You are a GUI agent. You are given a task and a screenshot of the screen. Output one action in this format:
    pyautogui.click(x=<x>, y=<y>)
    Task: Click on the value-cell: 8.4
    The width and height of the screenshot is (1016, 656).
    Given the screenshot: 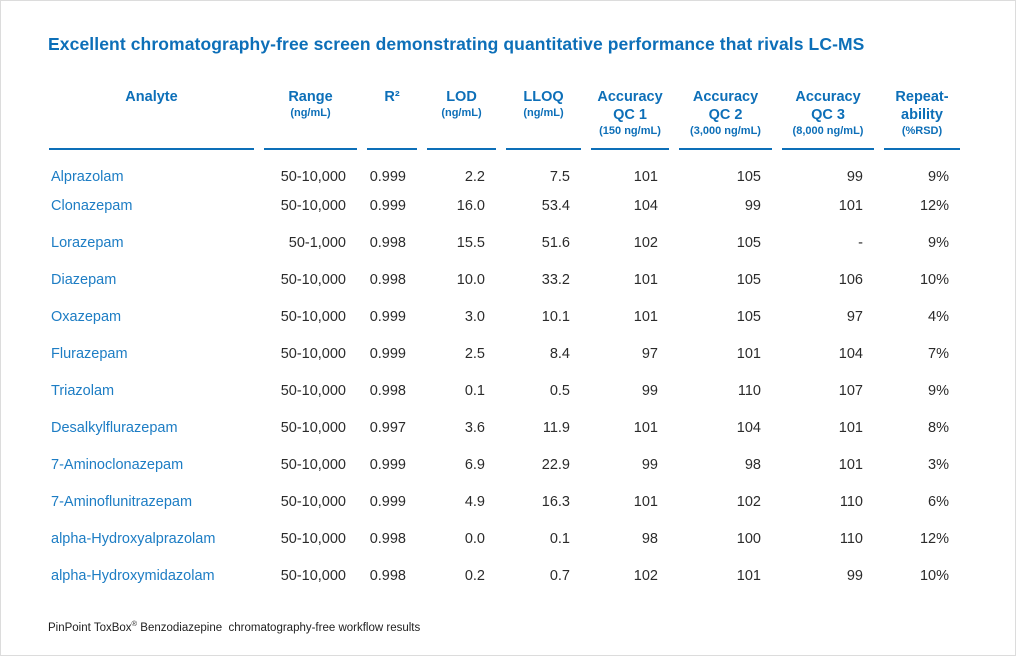 What is the action you would take?
    pyautogui.click(x=559, y=353)
    